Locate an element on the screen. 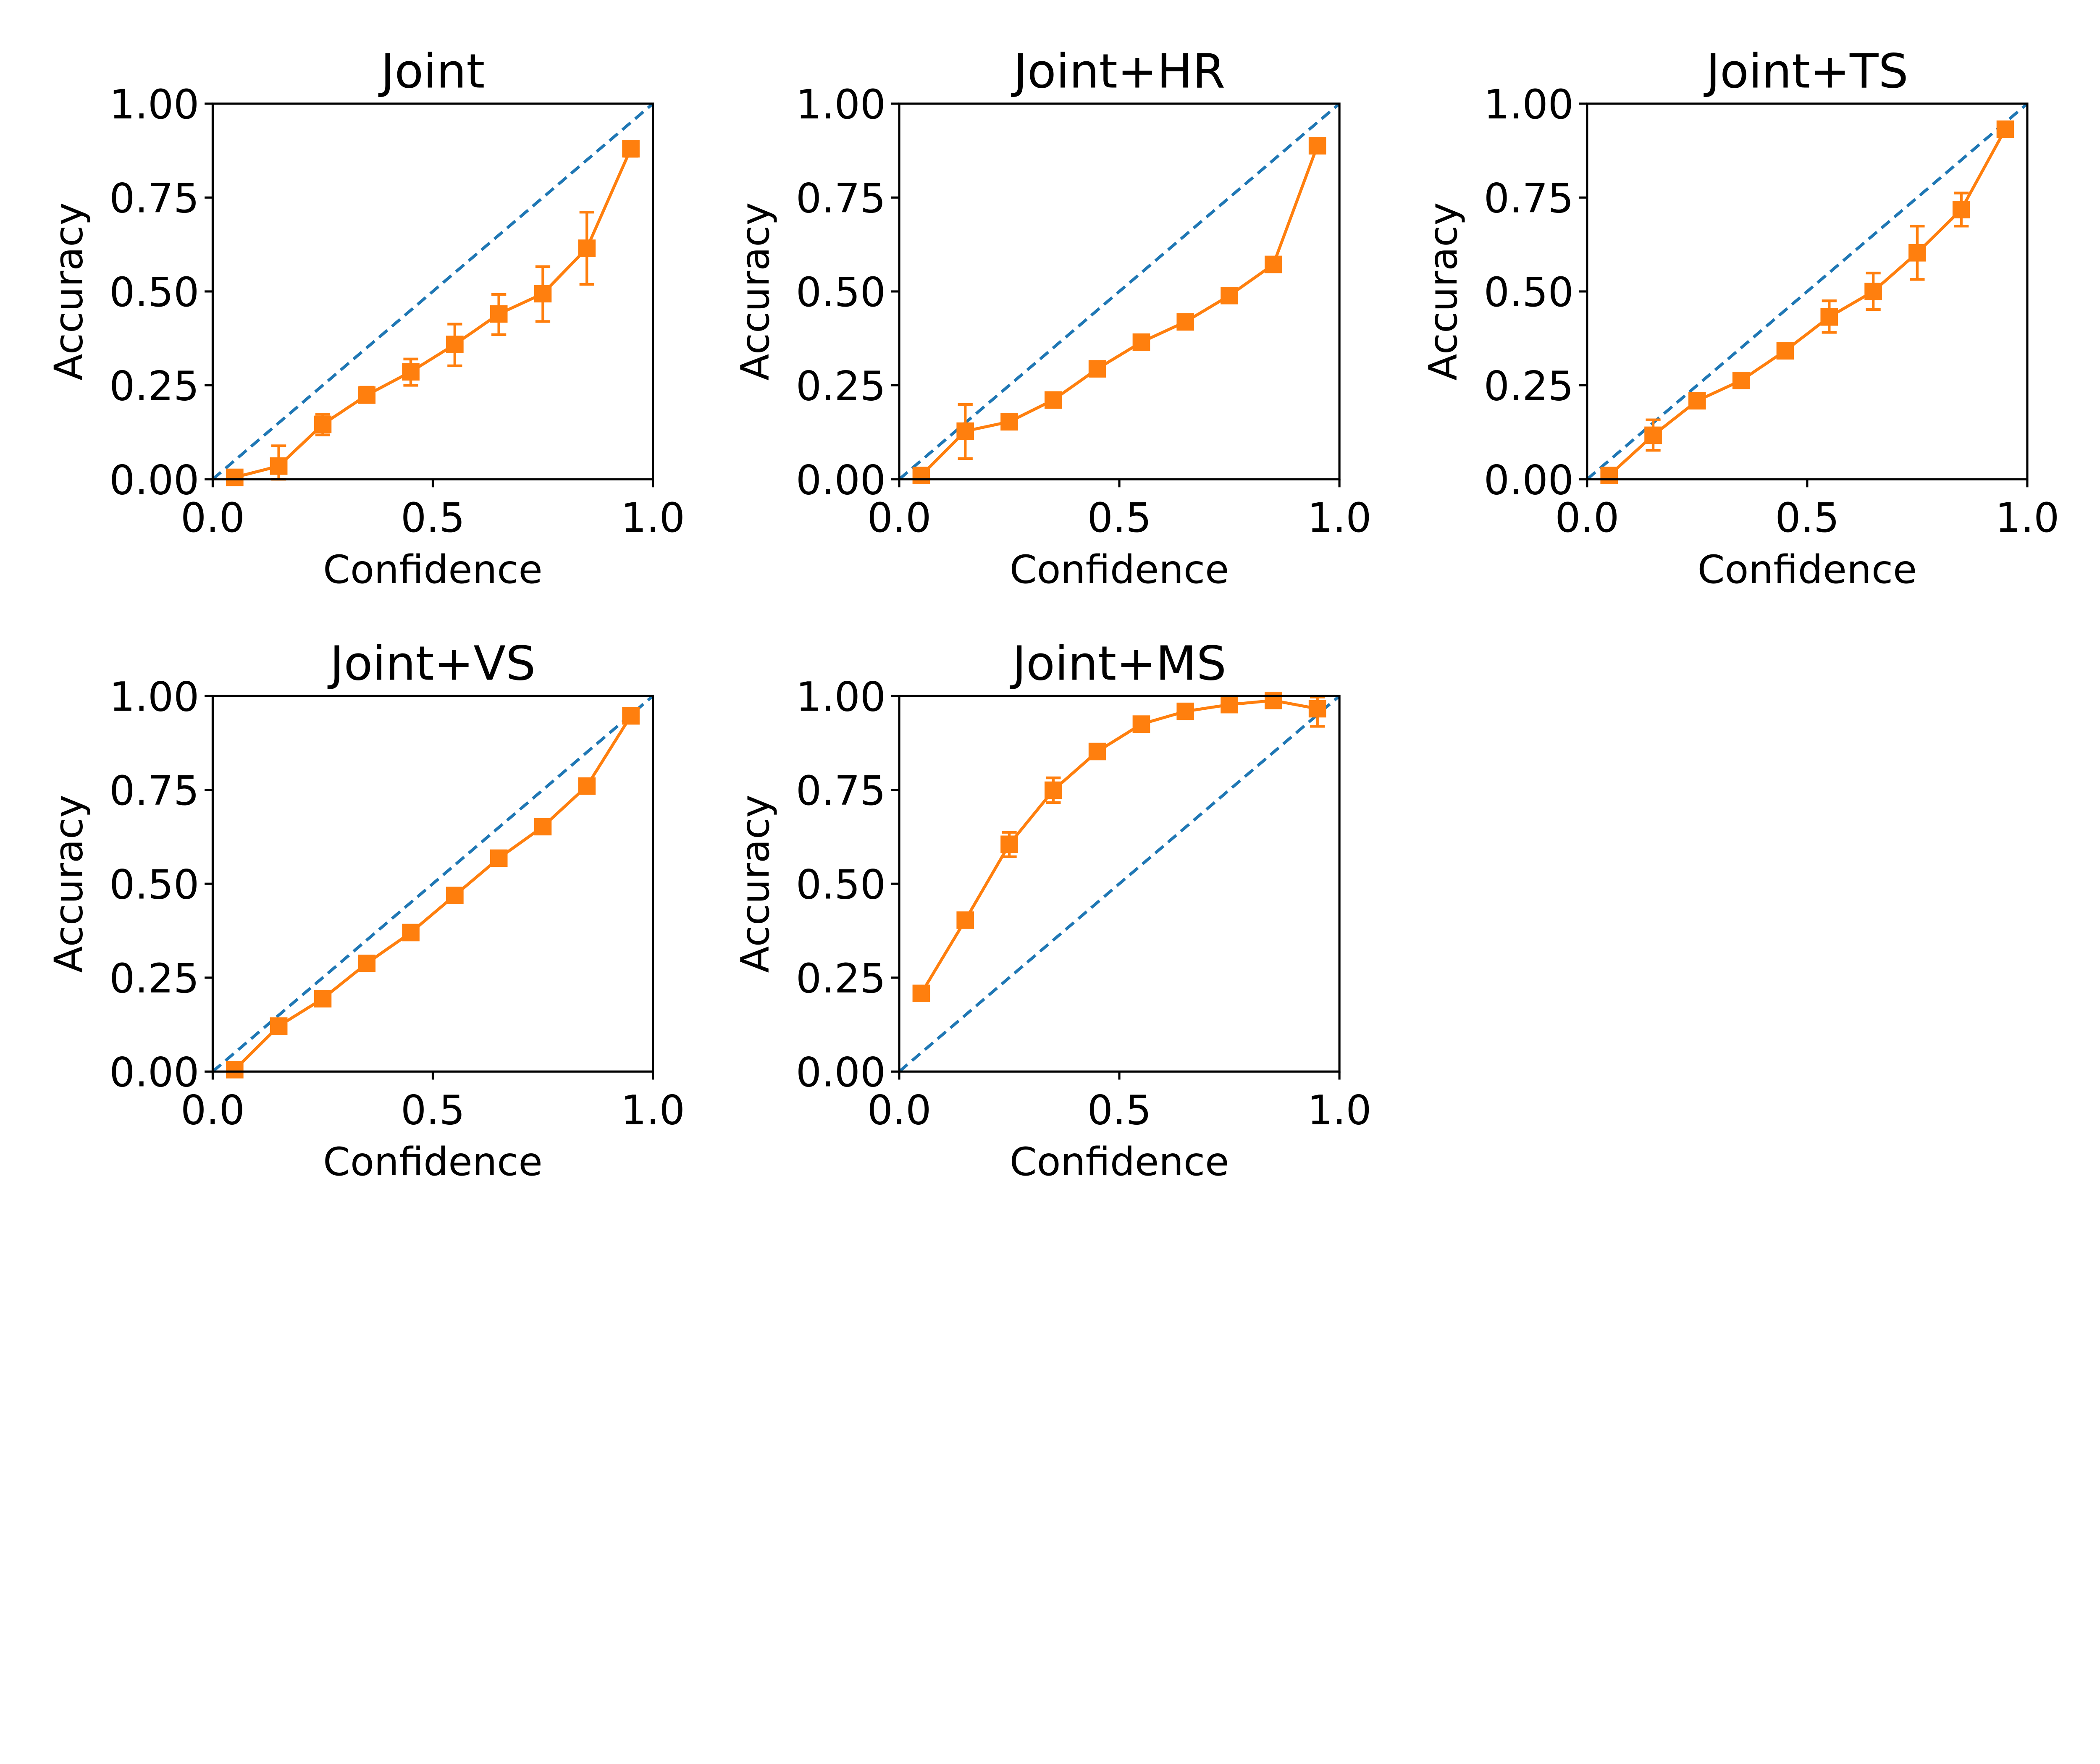  subplot-title: Joint+MS is located at coordinates (1118, 664).